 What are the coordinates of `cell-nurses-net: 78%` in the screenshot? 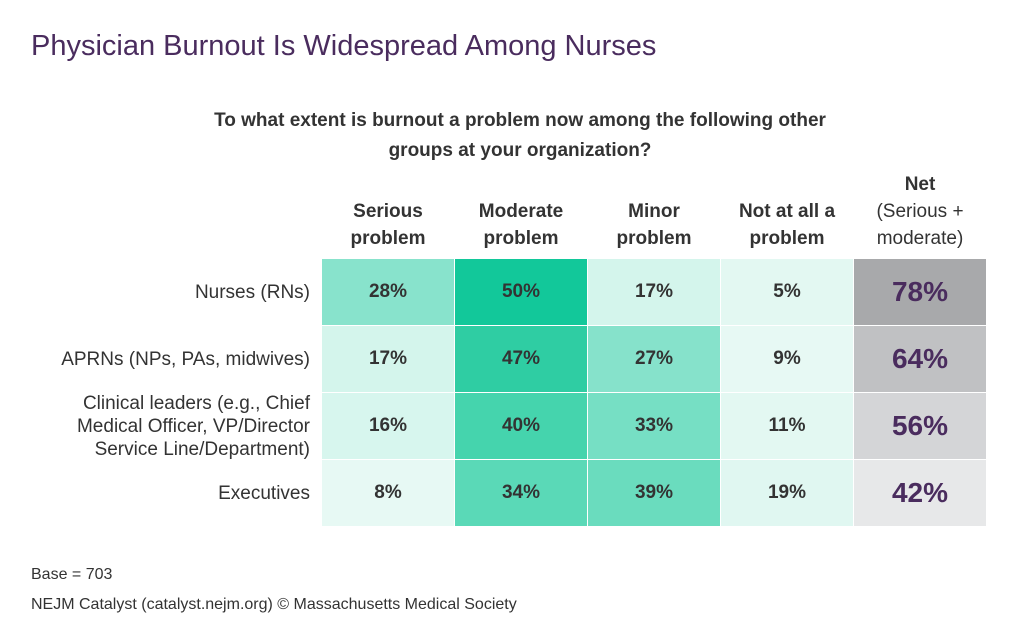 It's located at (920, 292).